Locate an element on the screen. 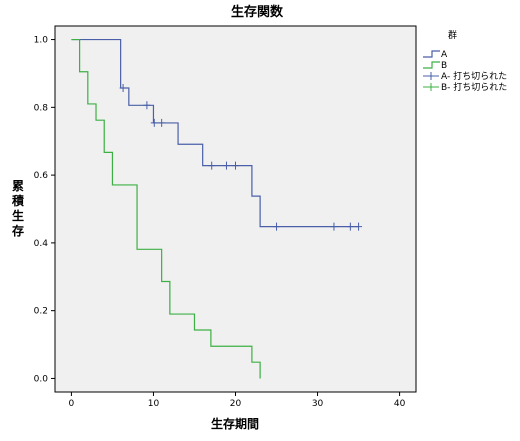 This screenshot has height=441, width=520. x-axis-title: 生存期間 is located at coordinates (235, 423).